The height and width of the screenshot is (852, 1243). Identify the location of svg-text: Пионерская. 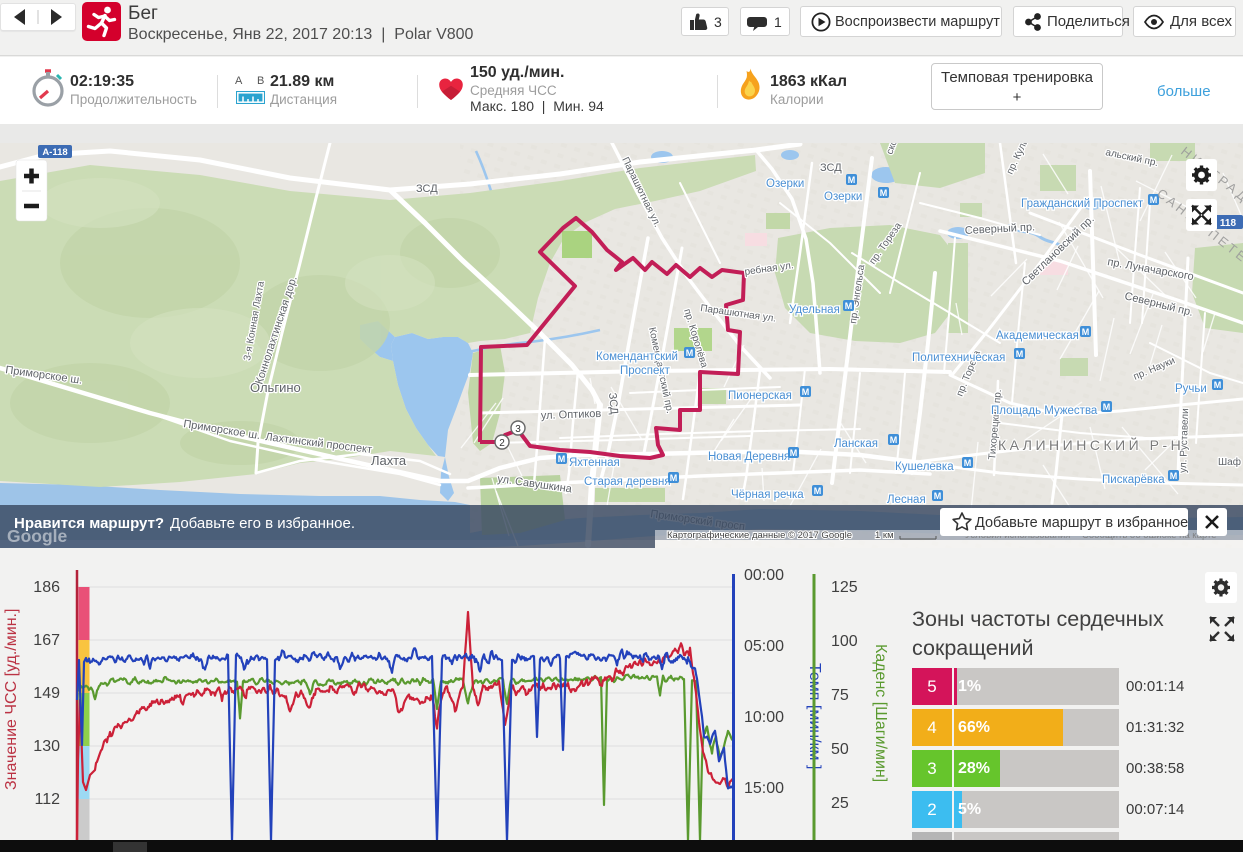
(760, 396).